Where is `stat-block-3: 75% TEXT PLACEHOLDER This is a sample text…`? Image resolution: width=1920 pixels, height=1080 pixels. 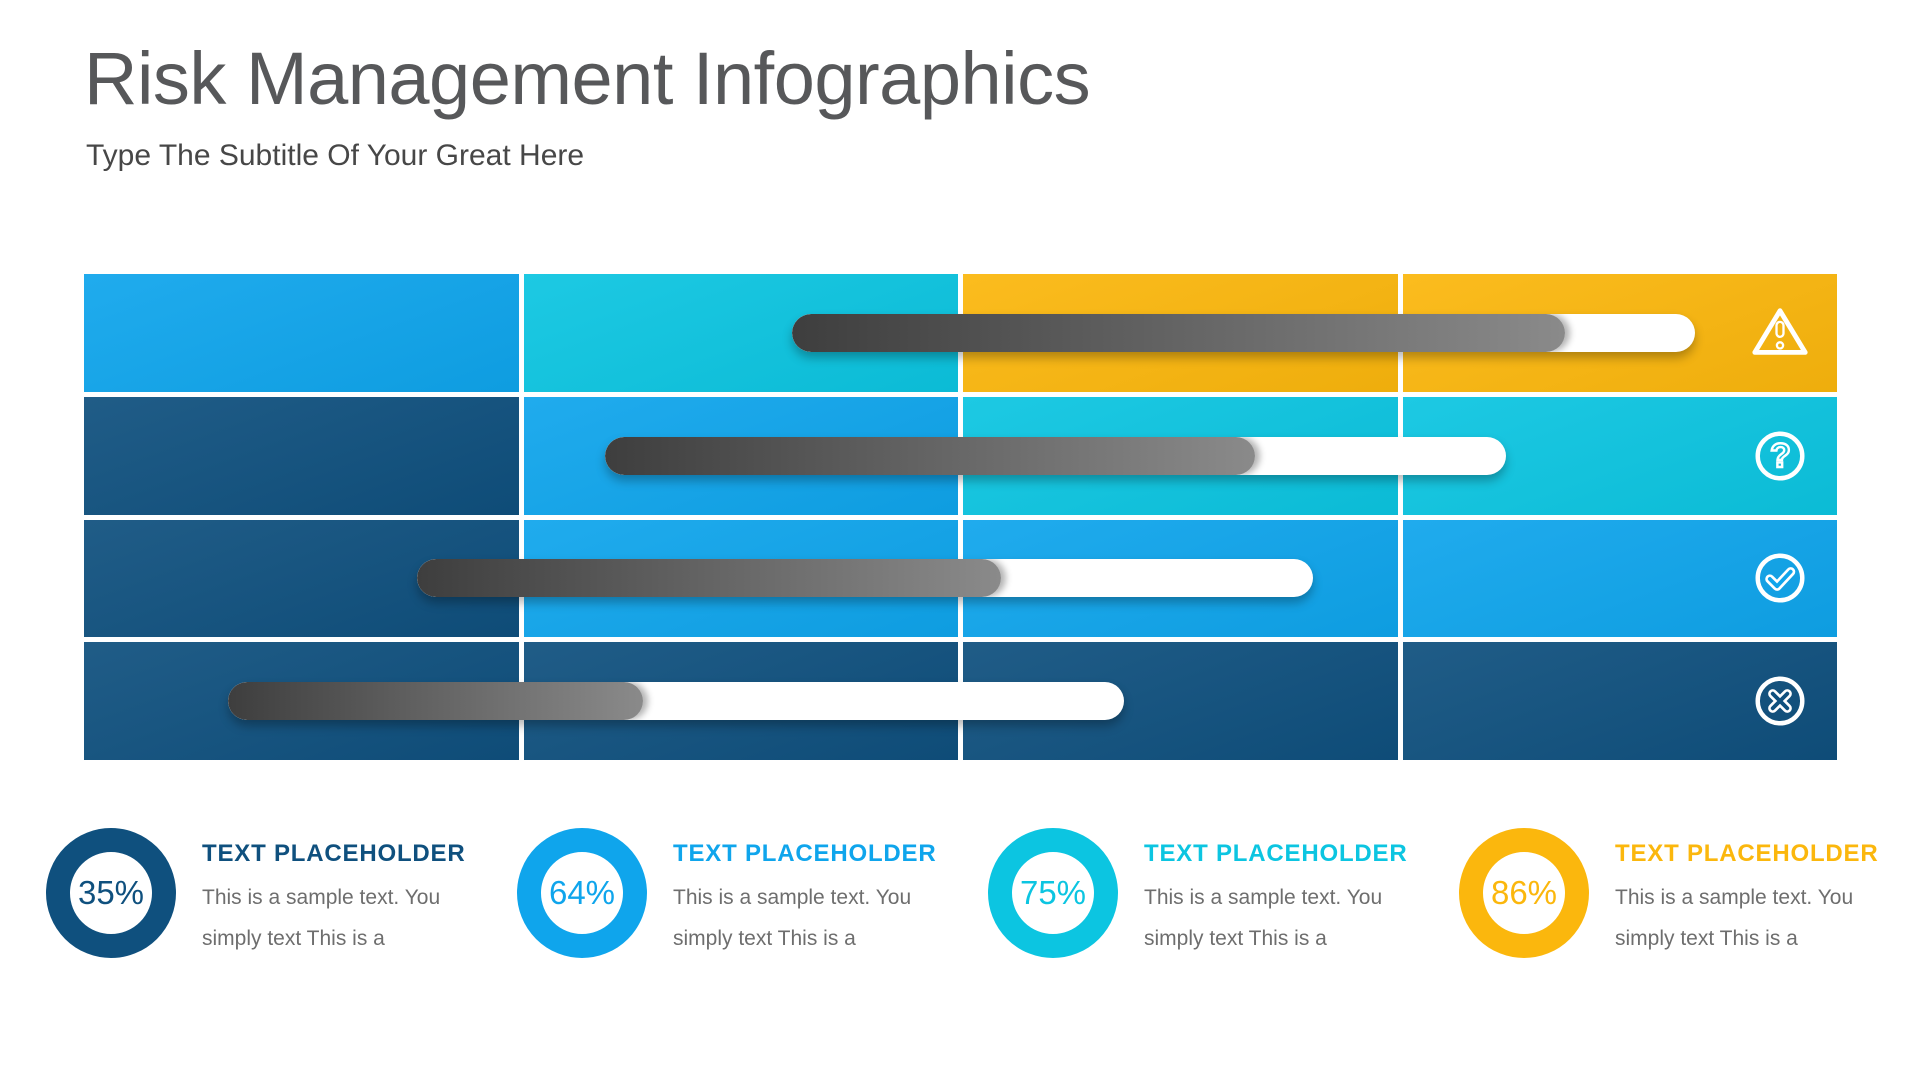
stat-block-3: 75% TEXT PLACEHOLDER This is a sample text… is located at coordinates (1210, 893).